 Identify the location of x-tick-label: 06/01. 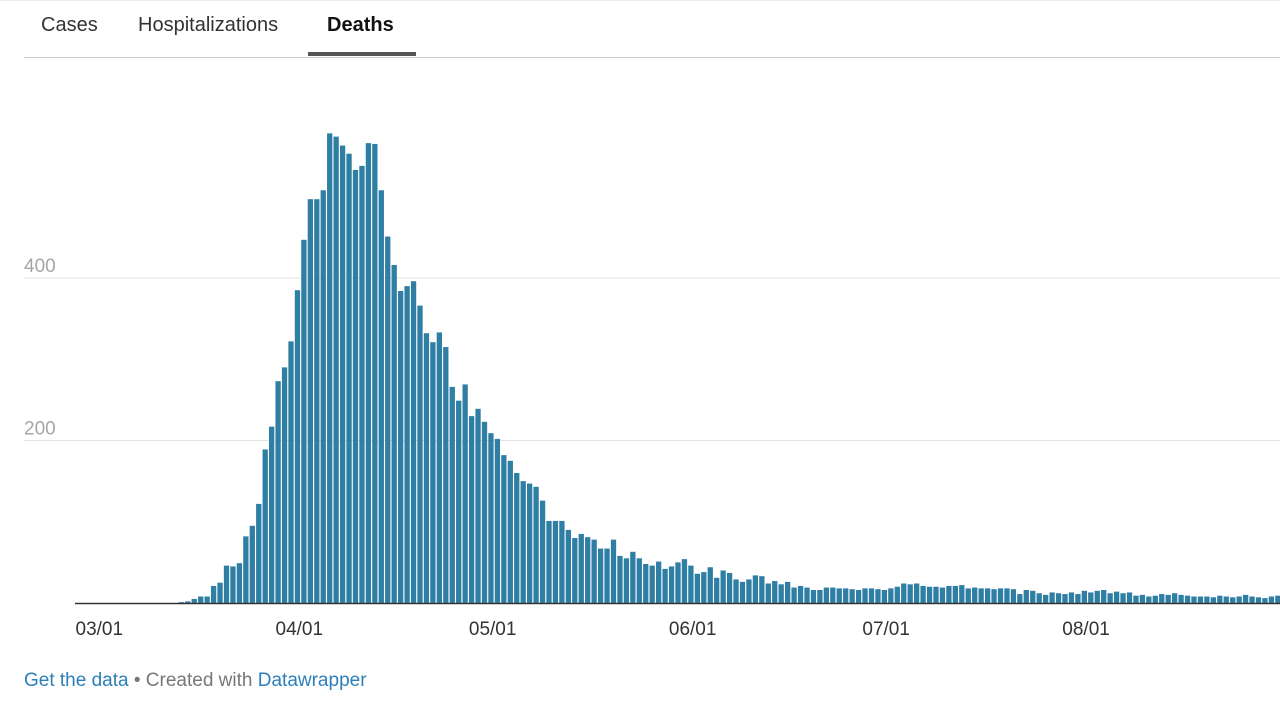
(693, 629).